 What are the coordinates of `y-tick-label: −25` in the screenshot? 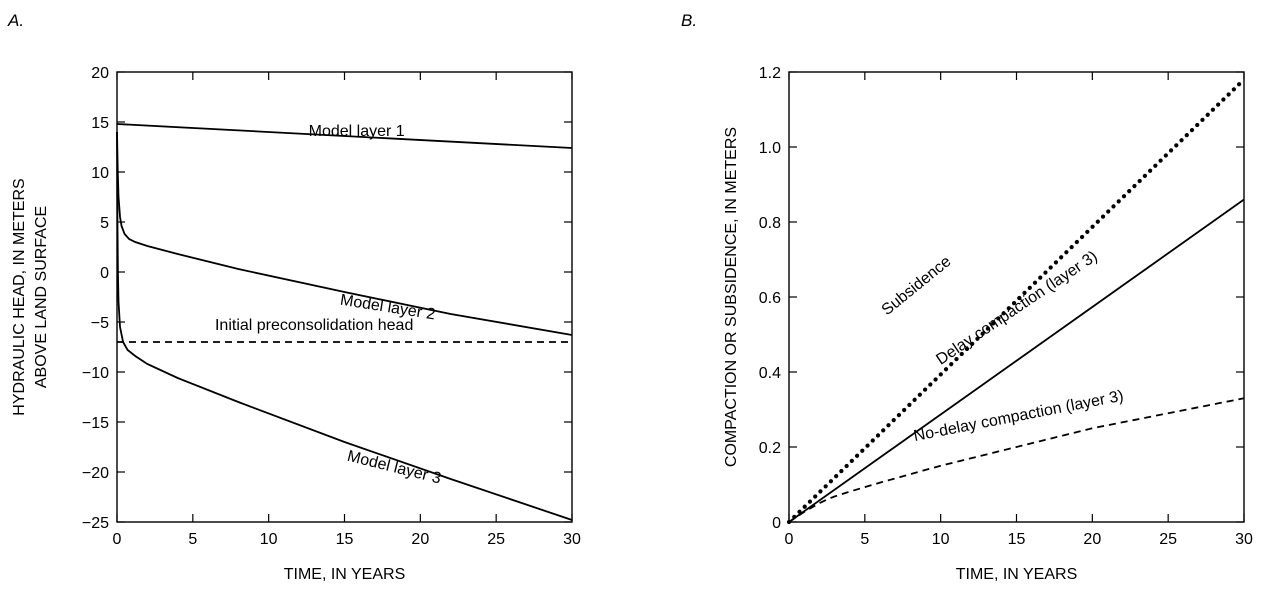 It's located at (95, 523).